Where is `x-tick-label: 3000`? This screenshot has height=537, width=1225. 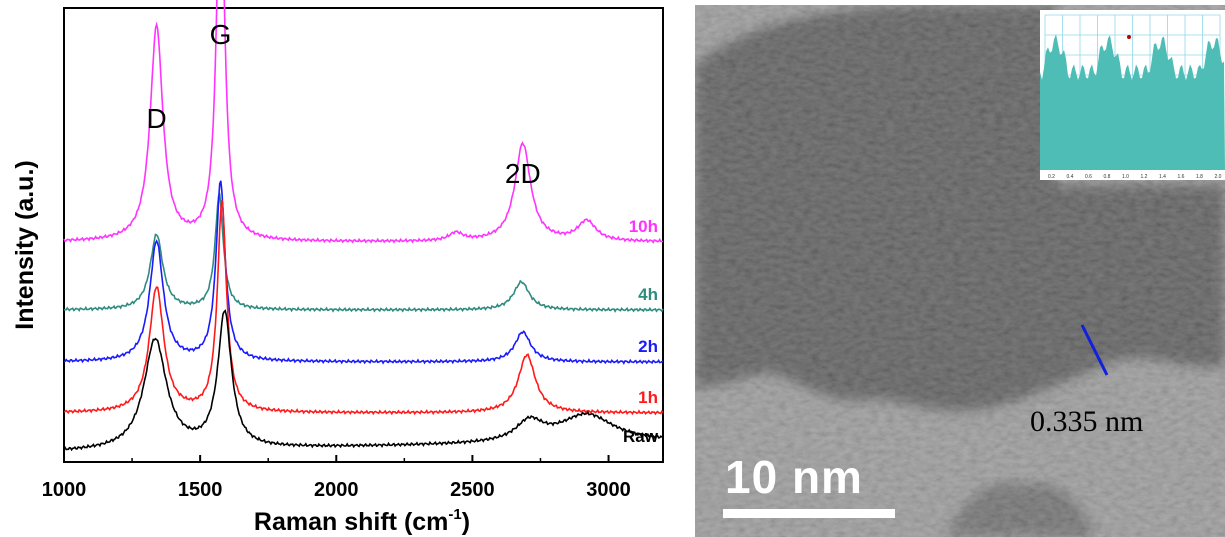 x-tick-label: 3000 is located at coordinates (608, 490).